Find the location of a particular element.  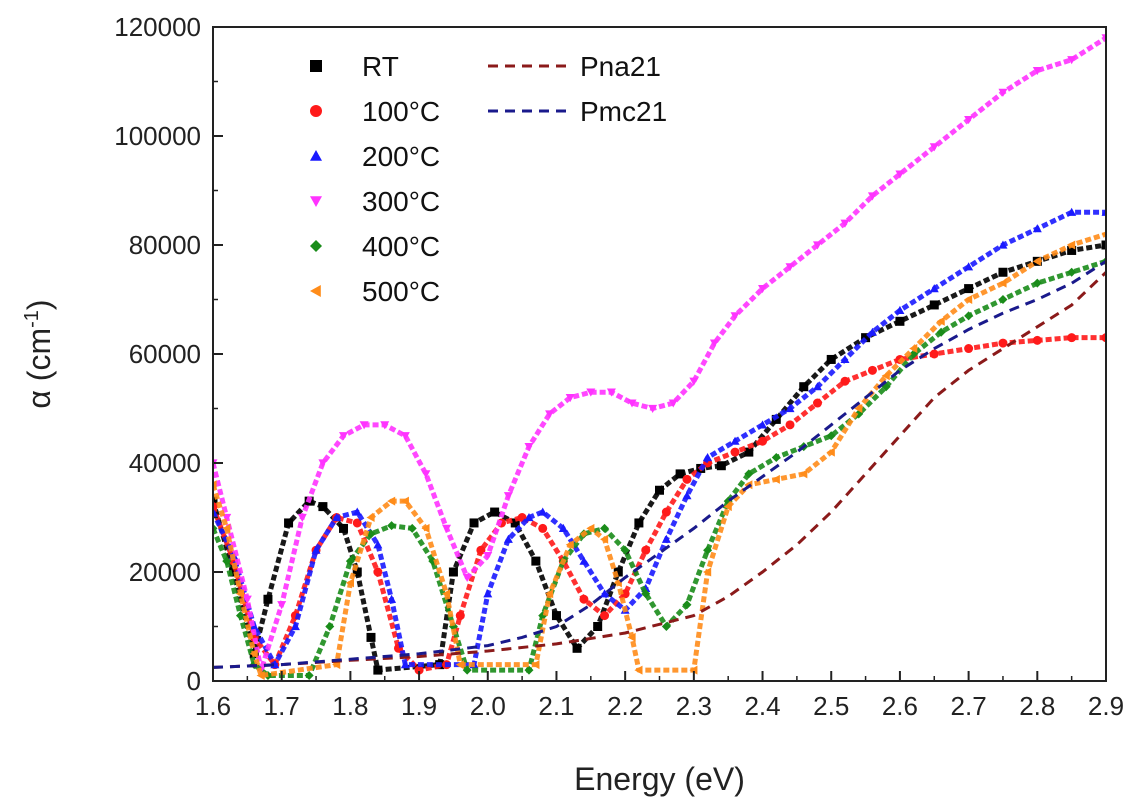

x-tick-label: 2.4 is located at coordinates (762, 706).